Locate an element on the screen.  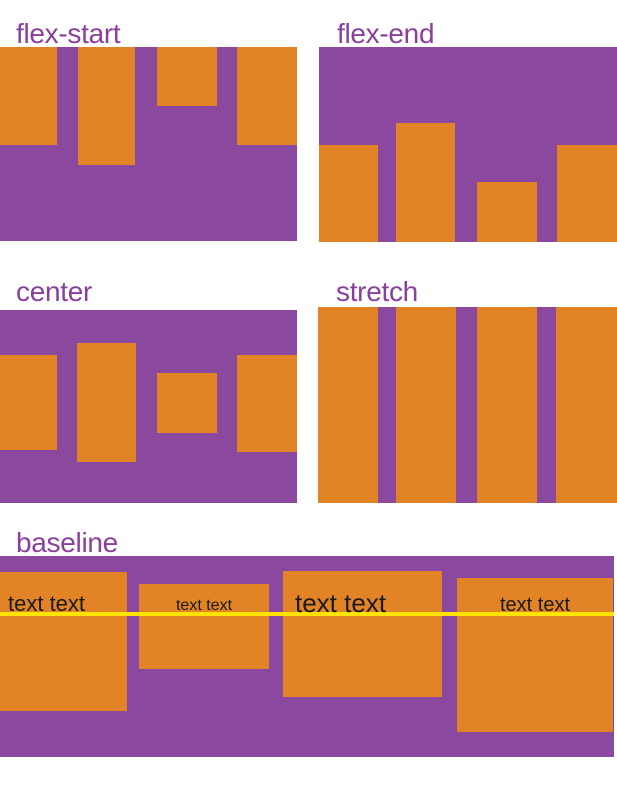
panel-label-center: center is located at coordinates (54, 291).